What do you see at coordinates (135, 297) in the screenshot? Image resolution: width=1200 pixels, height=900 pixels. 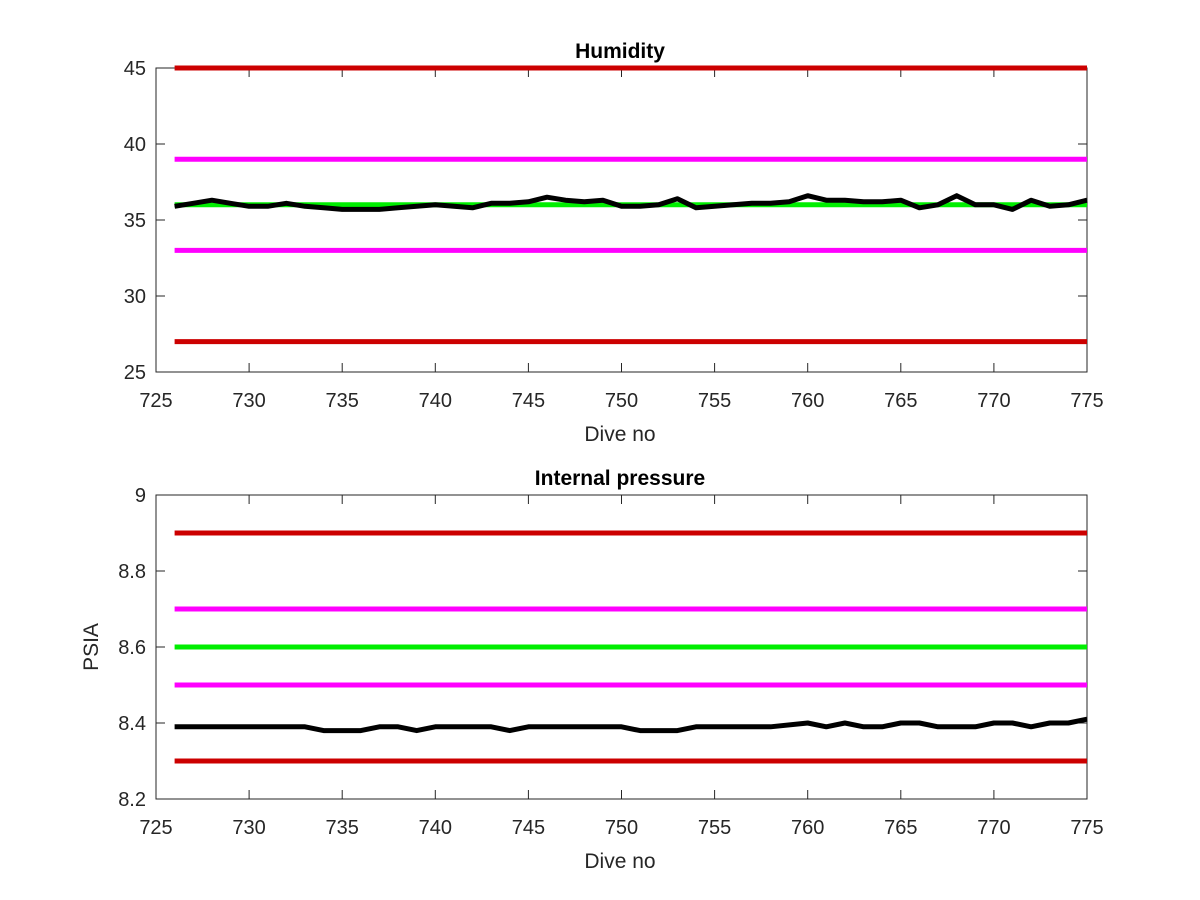 I see `y-tick-label: 30` at bounding box center [135, 297].